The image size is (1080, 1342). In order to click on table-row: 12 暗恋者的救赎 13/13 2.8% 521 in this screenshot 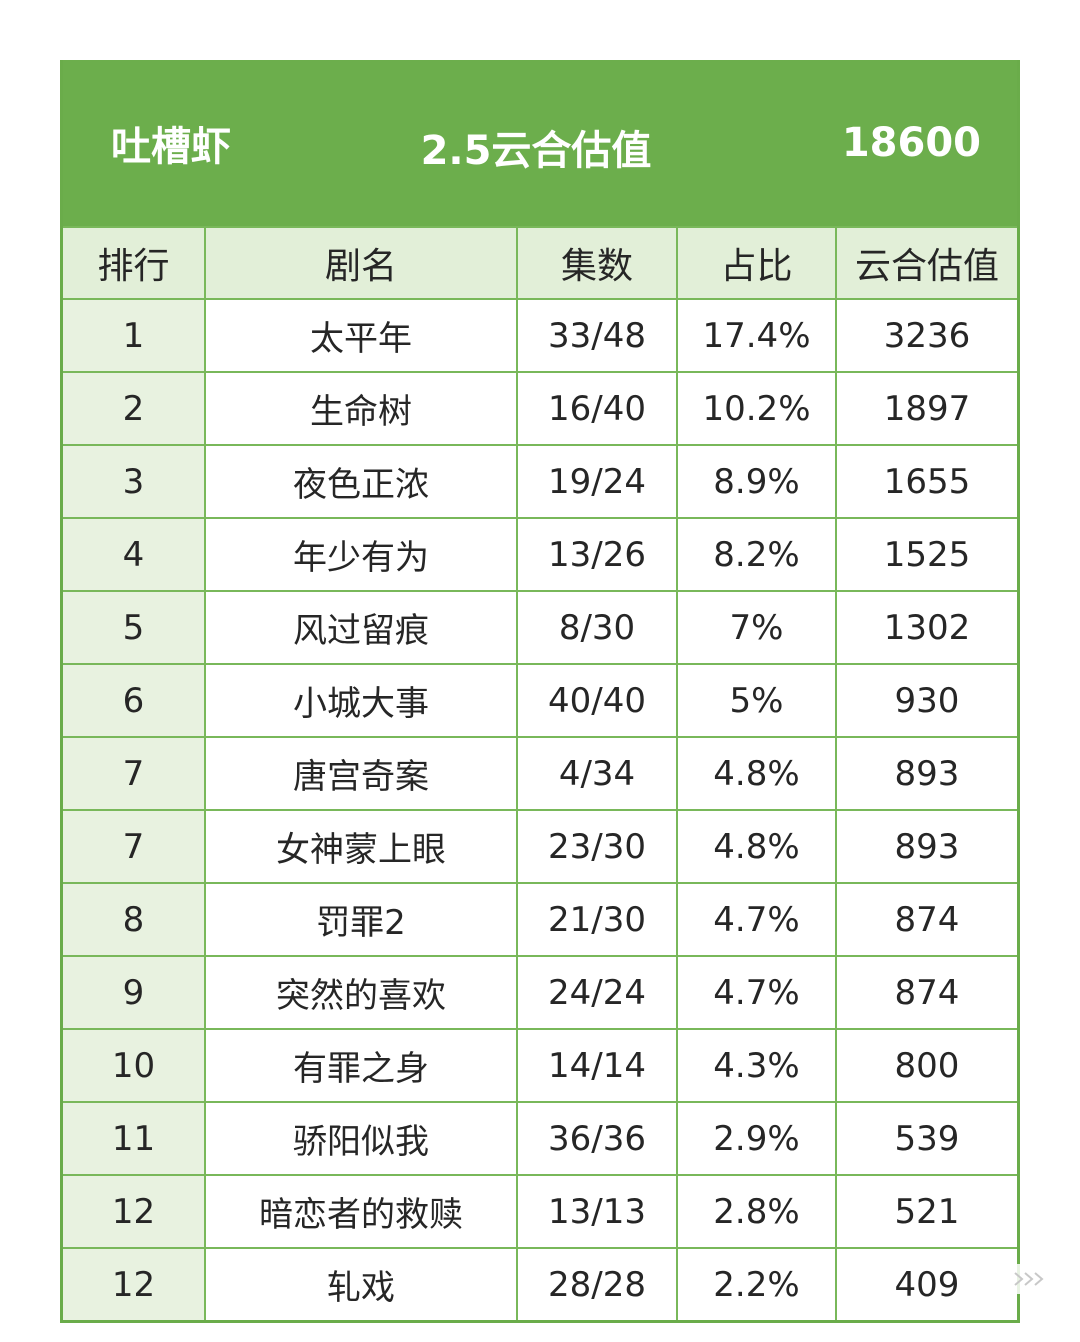, I will do `click(540, 1211)`.